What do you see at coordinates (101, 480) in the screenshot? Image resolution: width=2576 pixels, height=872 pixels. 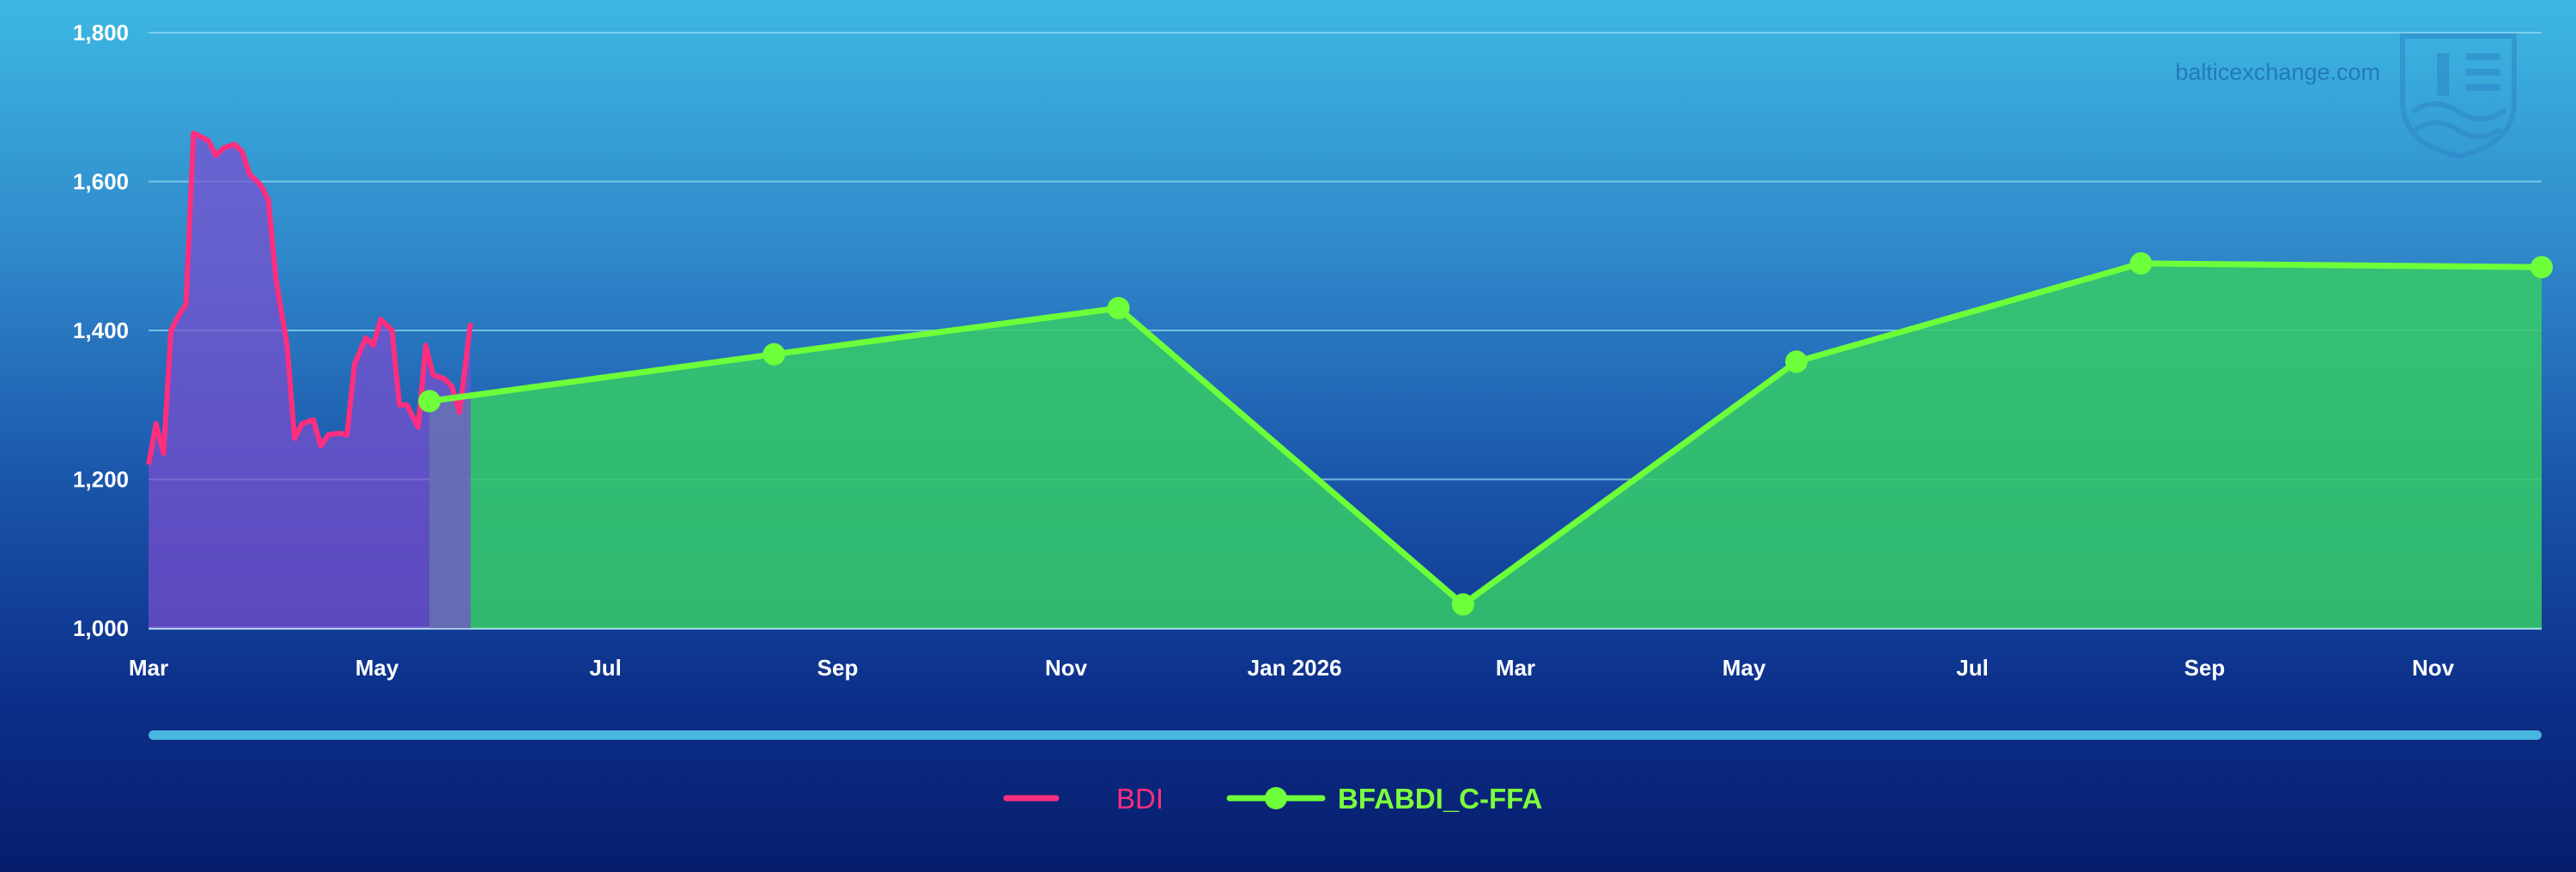 I see `y-tick-label: 1,200` at bounding box center [101, 480].